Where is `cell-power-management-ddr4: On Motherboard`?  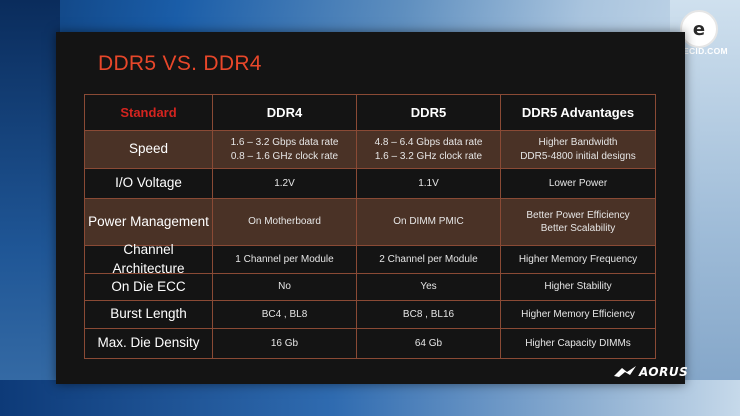 cell-power-management-ddr4: On Motherboard is located at coordinates (285, 222).